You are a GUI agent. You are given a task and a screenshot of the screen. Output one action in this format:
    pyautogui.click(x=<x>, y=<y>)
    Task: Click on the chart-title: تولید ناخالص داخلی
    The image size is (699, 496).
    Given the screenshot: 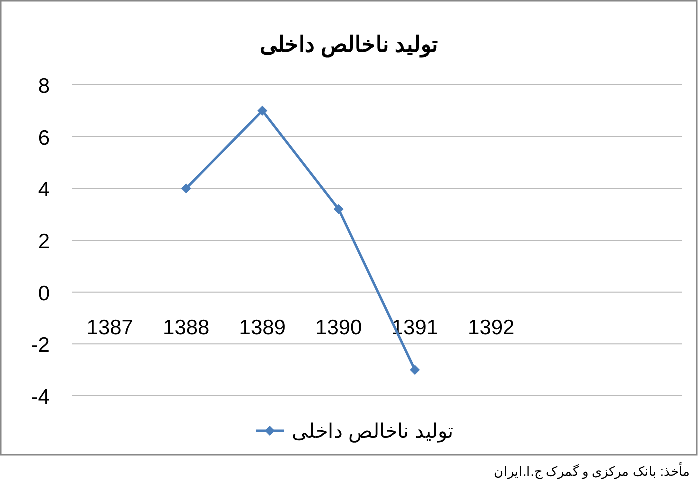 What is the action you would take?
    pyautogui.click(x=349, y=45)
    